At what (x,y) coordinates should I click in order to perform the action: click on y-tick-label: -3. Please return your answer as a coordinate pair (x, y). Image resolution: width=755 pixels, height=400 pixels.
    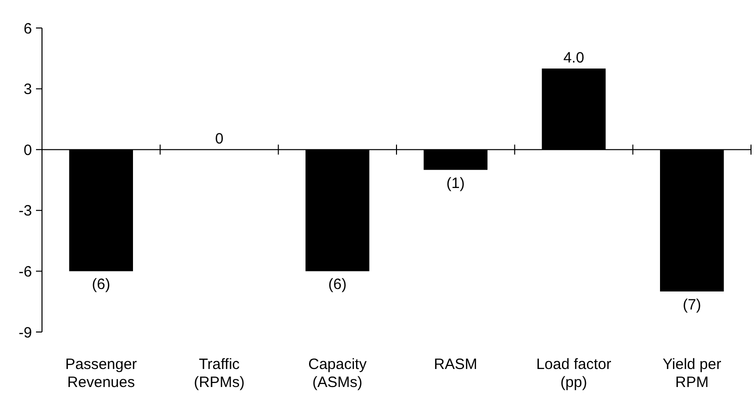
    Looking at the image, I should click on (25, 211).